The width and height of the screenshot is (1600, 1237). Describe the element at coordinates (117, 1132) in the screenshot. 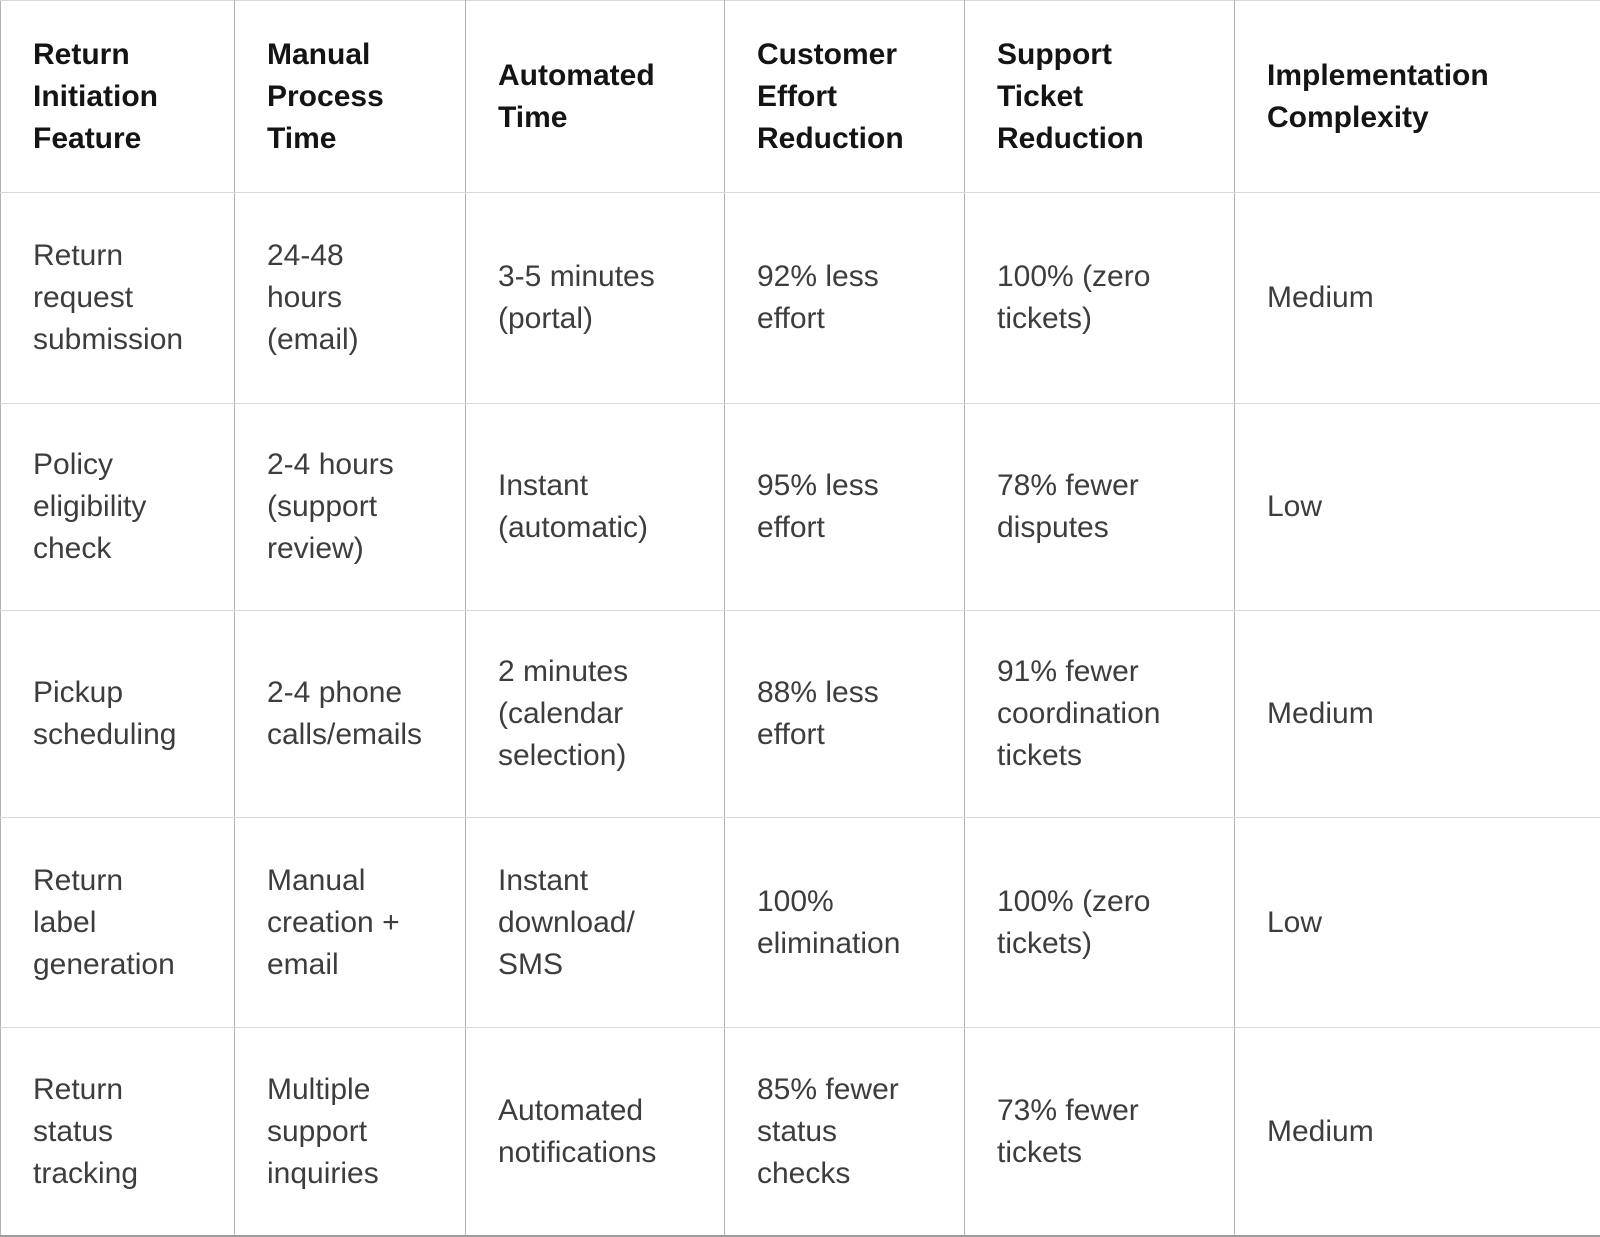

I see `cell-feature: Return status tracking` at that location.